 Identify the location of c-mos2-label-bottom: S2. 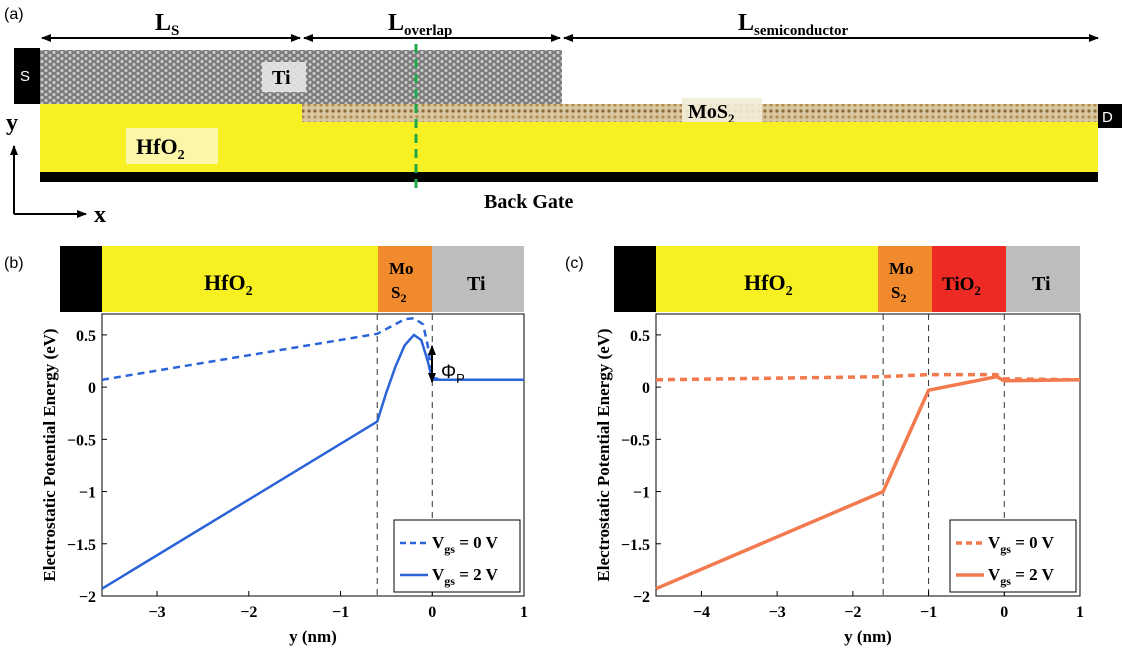
(898, 294).